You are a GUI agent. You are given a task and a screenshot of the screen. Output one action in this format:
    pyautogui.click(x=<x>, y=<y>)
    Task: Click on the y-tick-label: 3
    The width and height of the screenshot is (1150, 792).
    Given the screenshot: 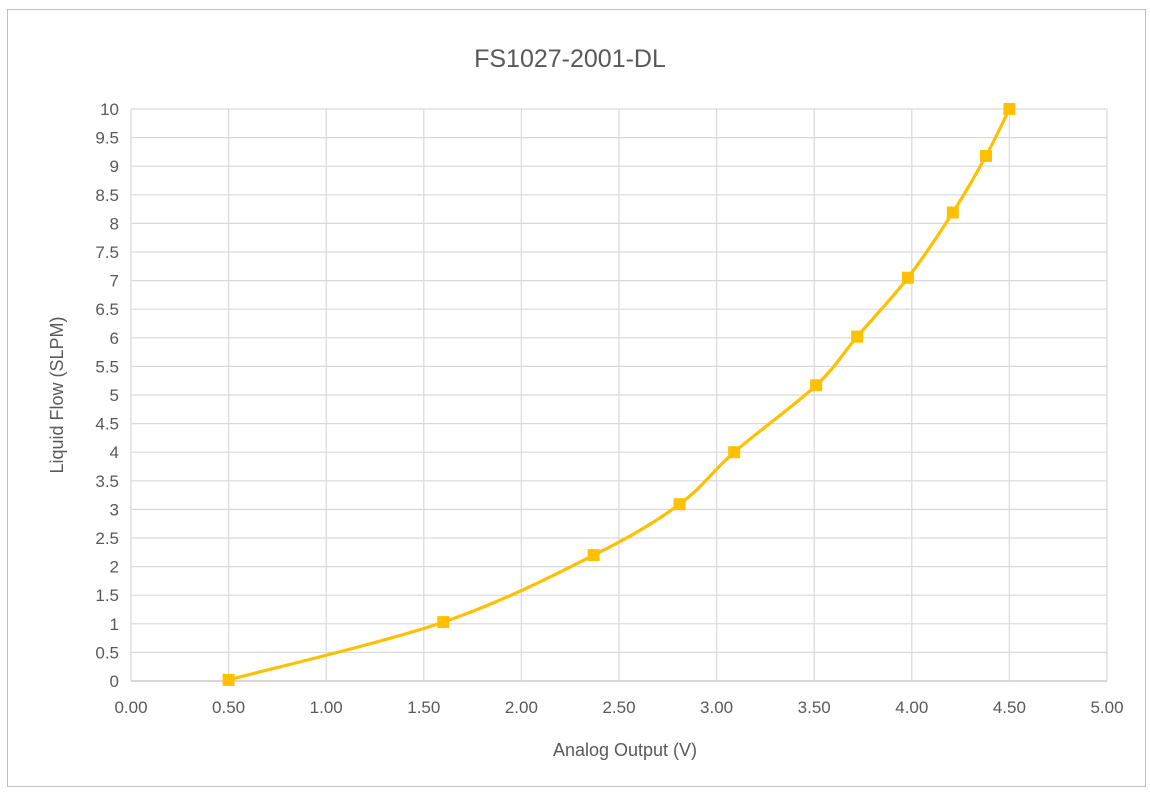 What is the action you would take?
    pyautogui.click(x=114, y=509)
    